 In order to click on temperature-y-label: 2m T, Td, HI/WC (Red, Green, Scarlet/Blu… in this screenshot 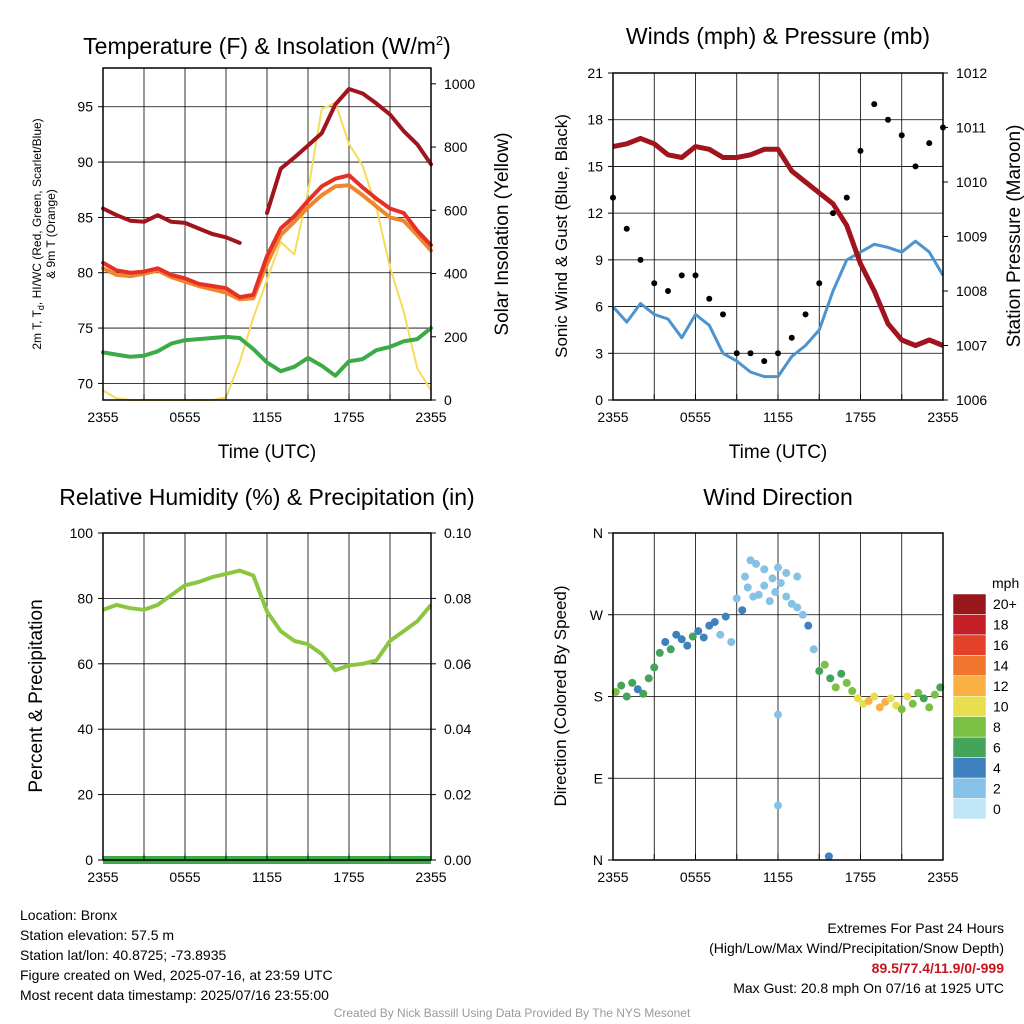, I will do `click(44, 233)`.